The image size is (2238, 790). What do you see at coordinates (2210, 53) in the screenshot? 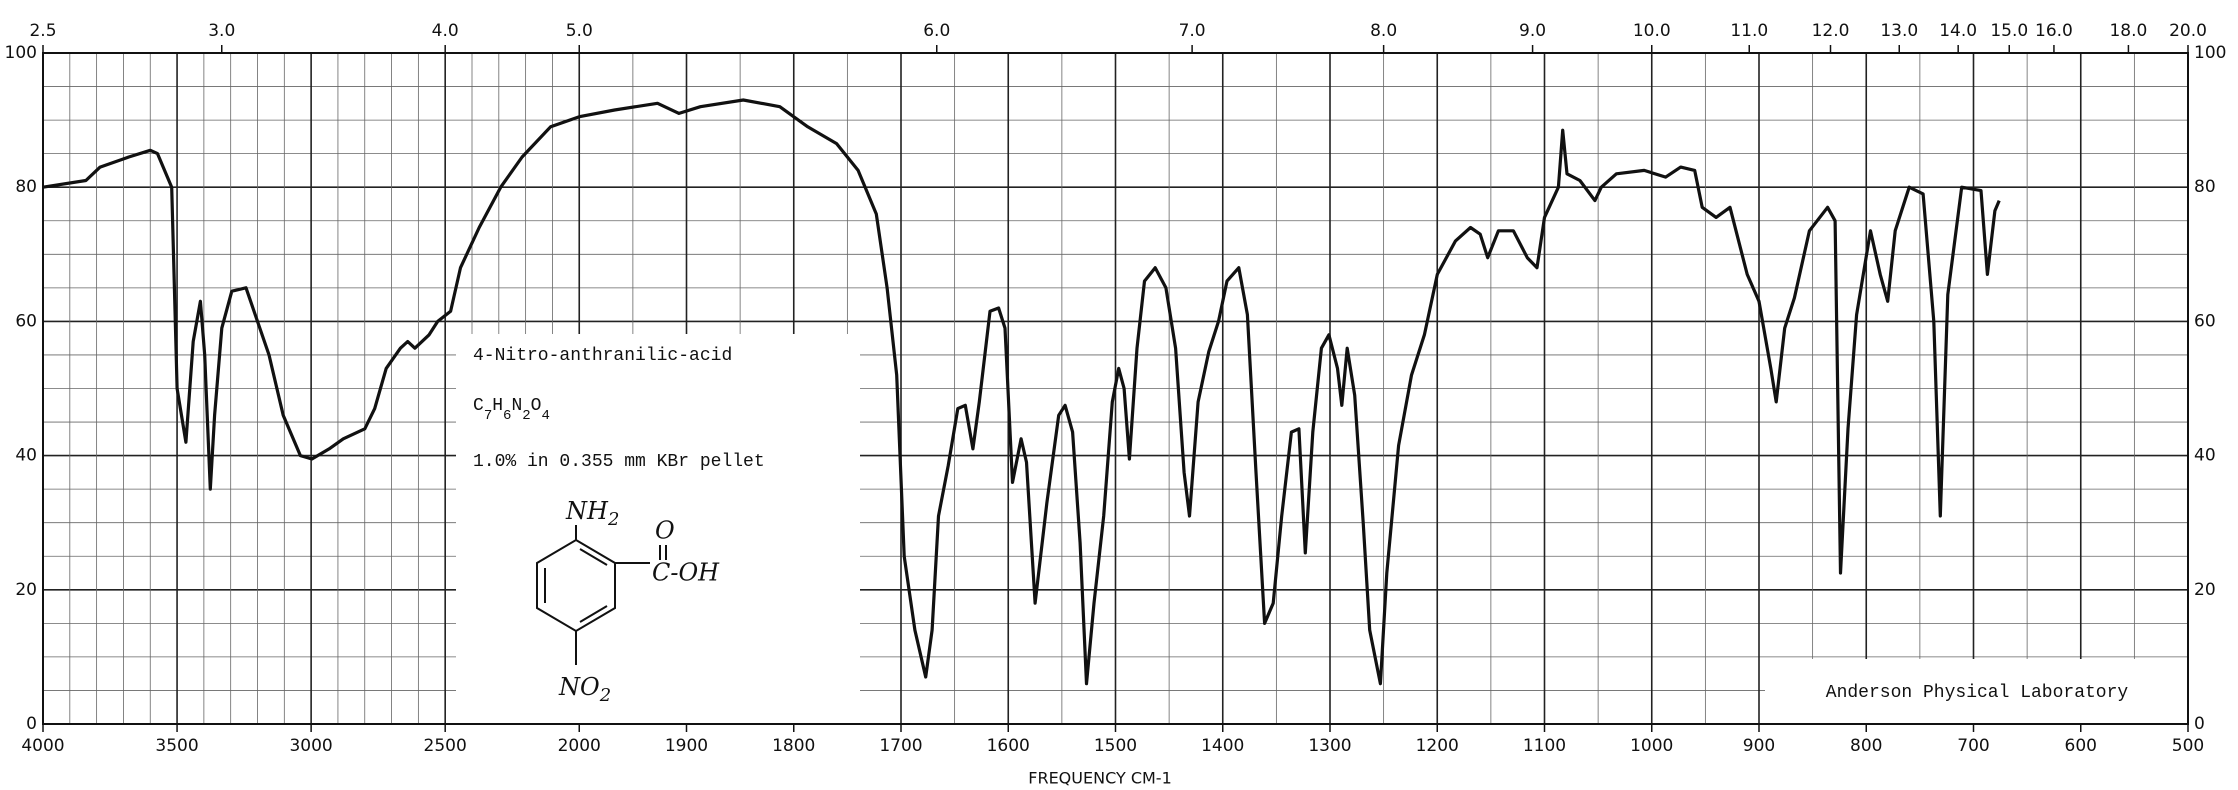
I see `y2-tick-label: 100` at bounding box center [2210, 53].